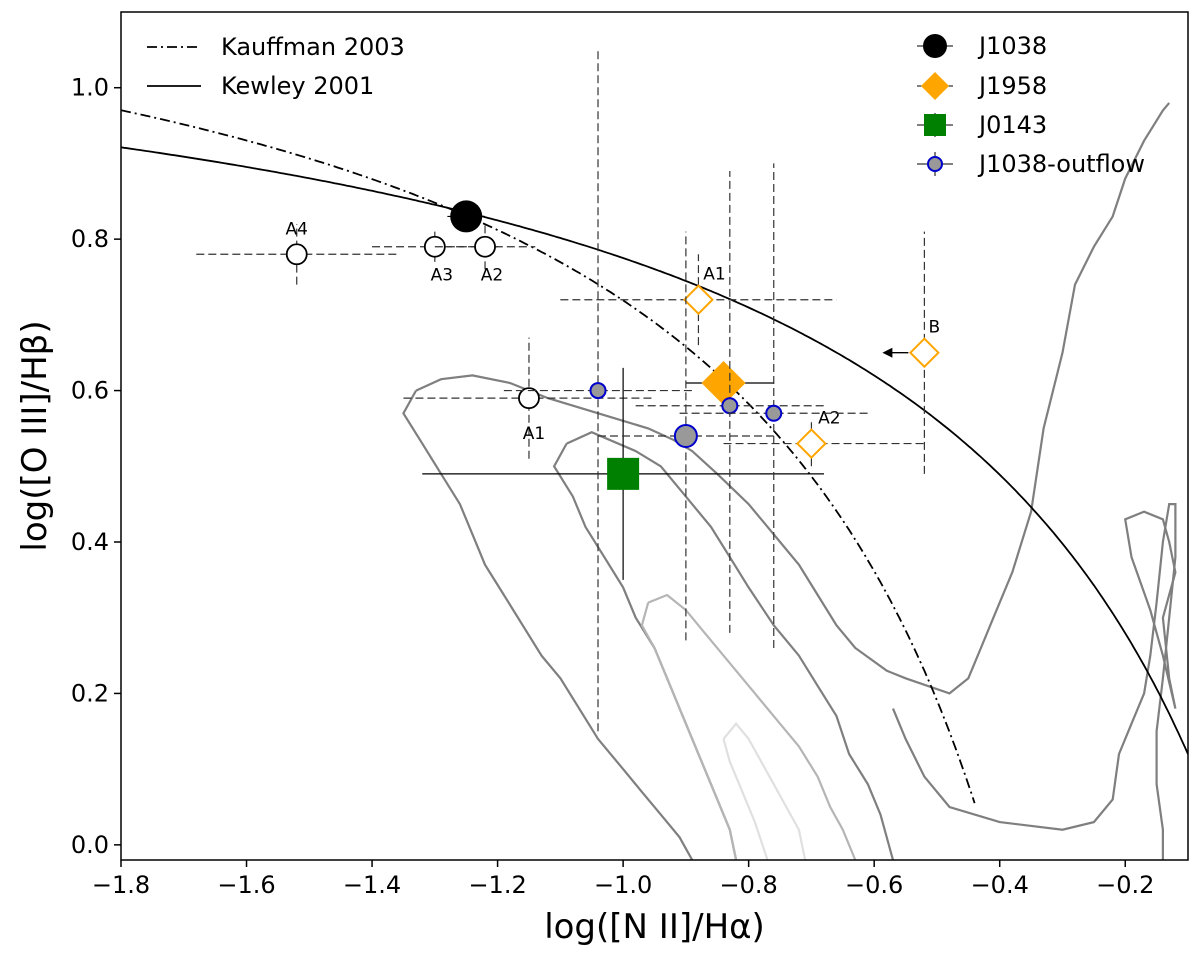 The image size is (1200, 958). I want to click on j1038-knots-point-A1, so click(529, 398).